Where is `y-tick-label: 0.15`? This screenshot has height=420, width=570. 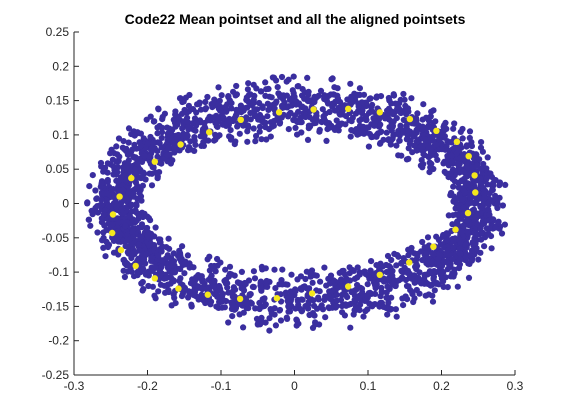
y-tick-label: 0.15 is located at coordinates (58, 101).